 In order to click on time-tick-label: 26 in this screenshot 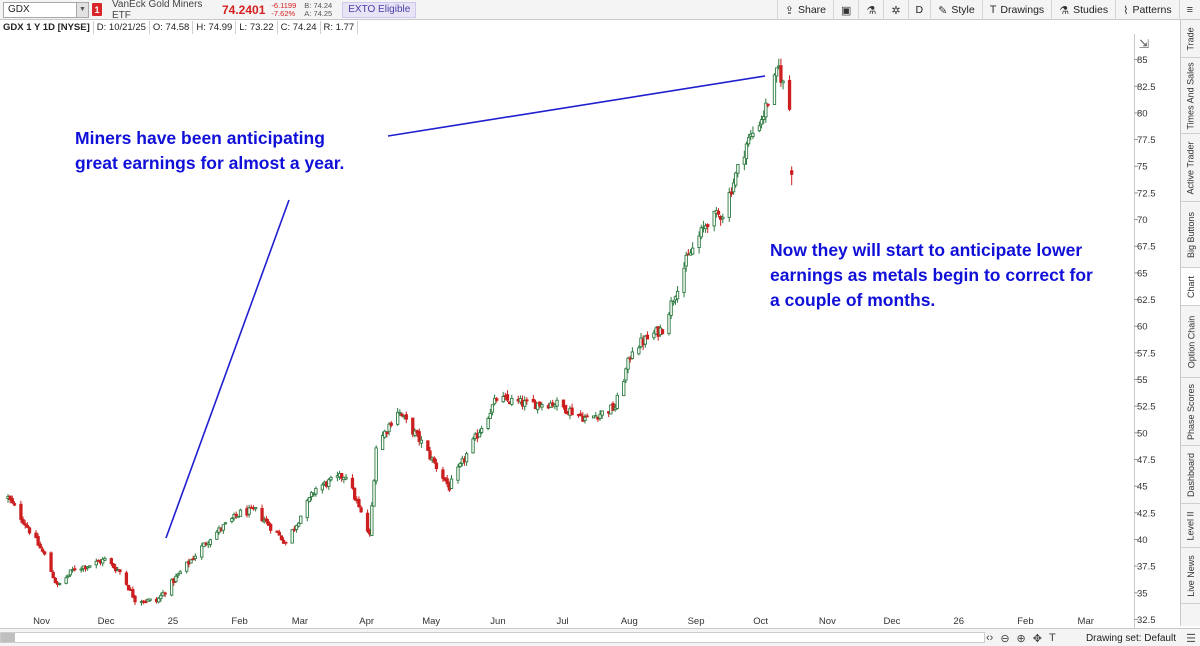, I will do `click(958, 621)`.